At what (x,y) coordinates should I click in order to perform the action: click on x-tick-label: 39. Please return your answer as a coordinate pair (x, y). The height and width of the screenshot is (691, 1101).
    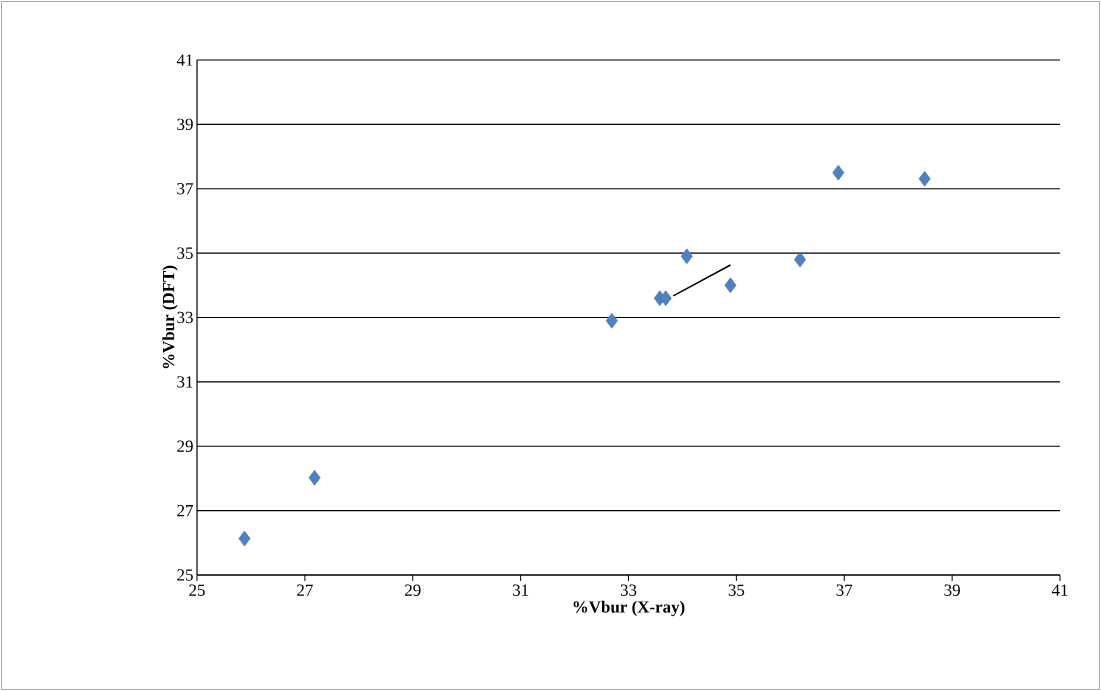
    Looking at the image, I should click on (952, 590).